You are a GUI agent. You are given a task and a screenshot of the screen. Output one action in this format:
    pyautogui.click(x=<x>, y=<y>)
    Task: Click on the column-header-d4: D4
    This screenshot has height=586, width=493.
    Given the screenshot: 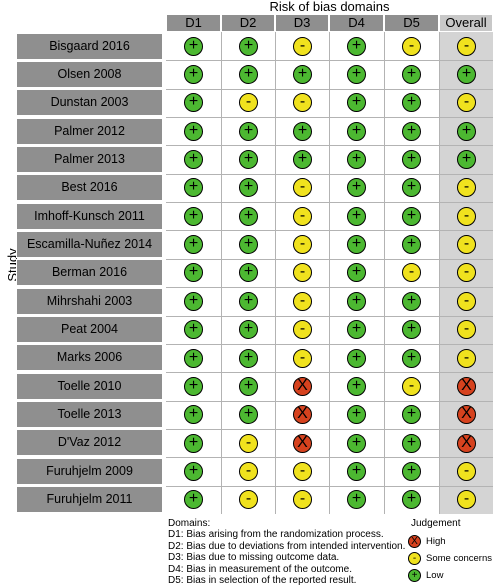 What is the action you would take?
    pyautogui.click(x=356, y=23)
    